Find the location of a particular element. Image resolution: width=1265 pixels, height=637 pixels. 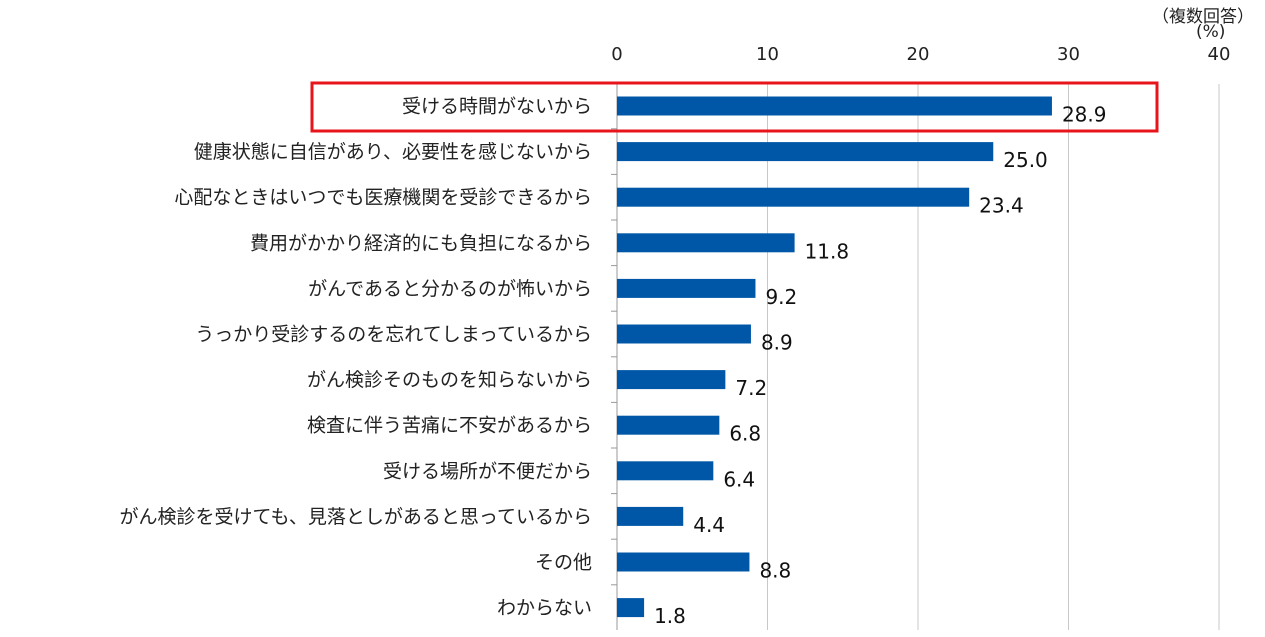

value-label-6: 7.2 is located at coordinates (751, 388).